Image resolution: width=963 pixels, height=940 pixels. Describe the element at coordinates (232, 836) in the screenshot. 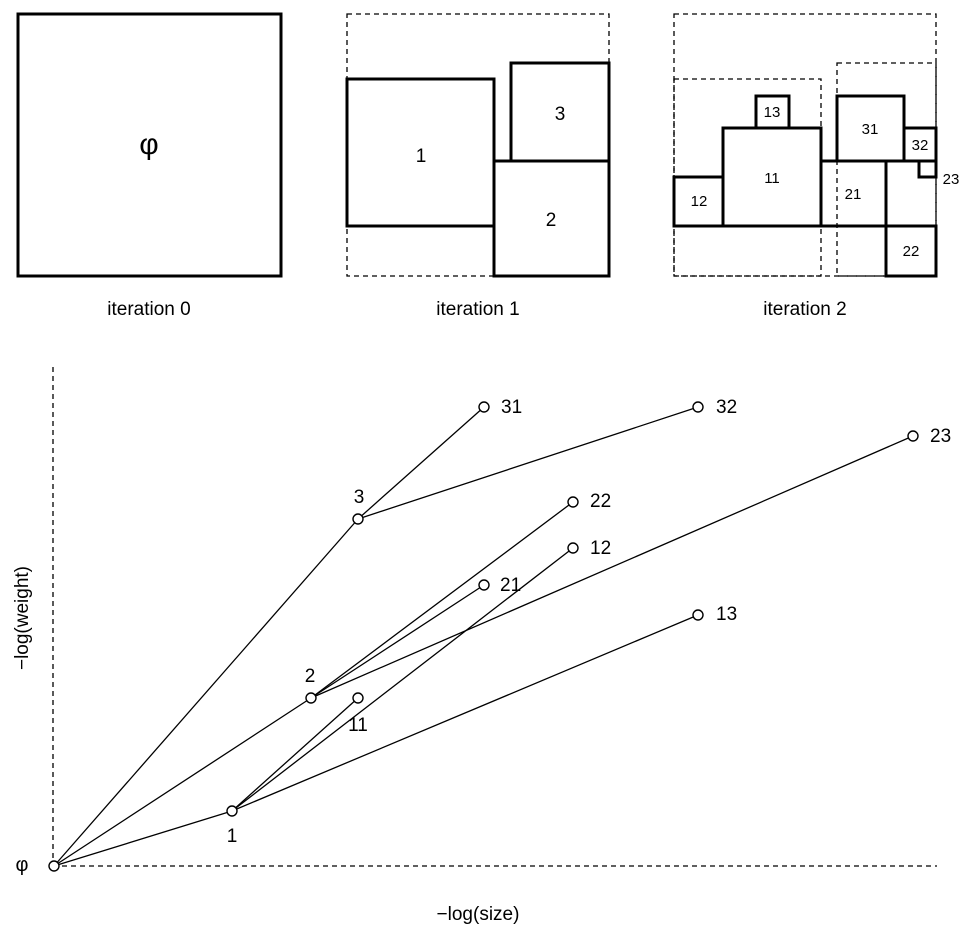

I see `tree-node-label-1: 1` at that location.